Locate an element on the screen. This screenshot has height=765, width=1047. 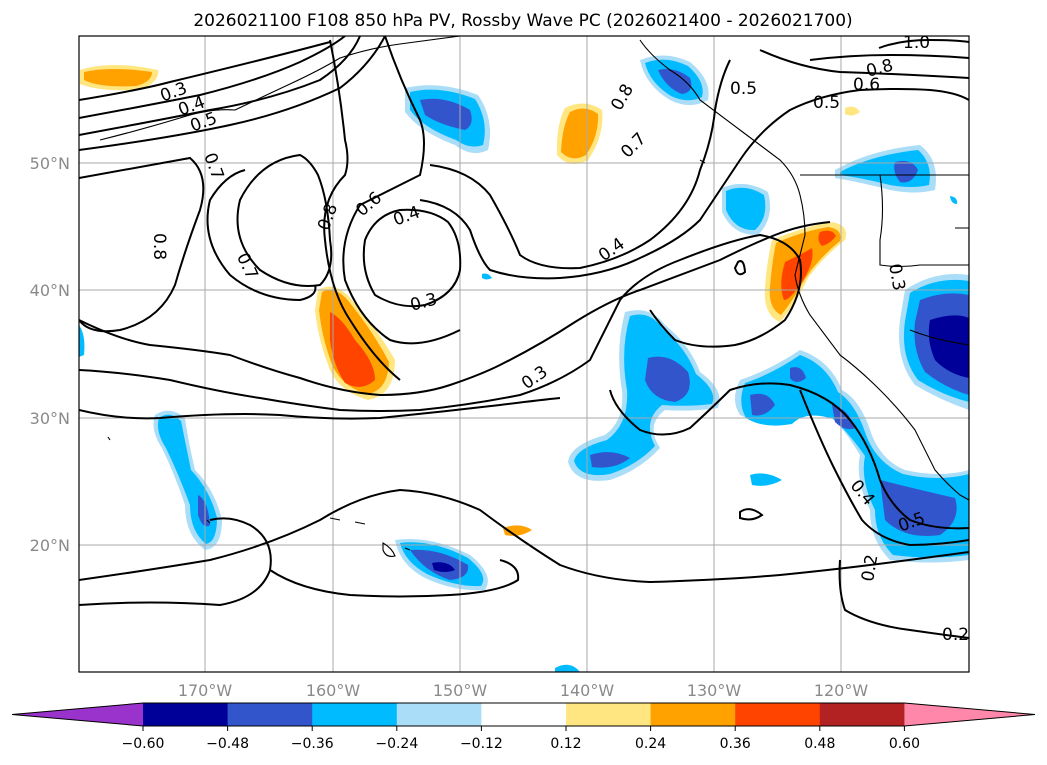
contour-label: 1.0 is located at coordinates (916, 43).